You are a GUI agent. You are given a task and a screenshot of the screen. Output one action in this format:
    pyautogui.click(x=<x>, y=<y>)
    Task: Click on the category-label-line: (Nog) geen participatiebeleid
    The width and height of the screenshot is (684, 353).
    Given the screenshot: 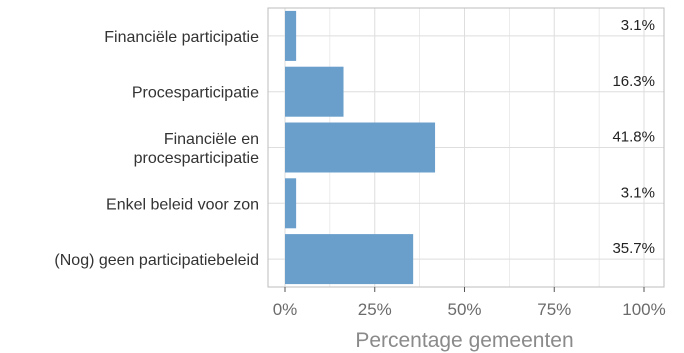 What is the action you would take?
    pyautogui.click(x=156, y=260)
    